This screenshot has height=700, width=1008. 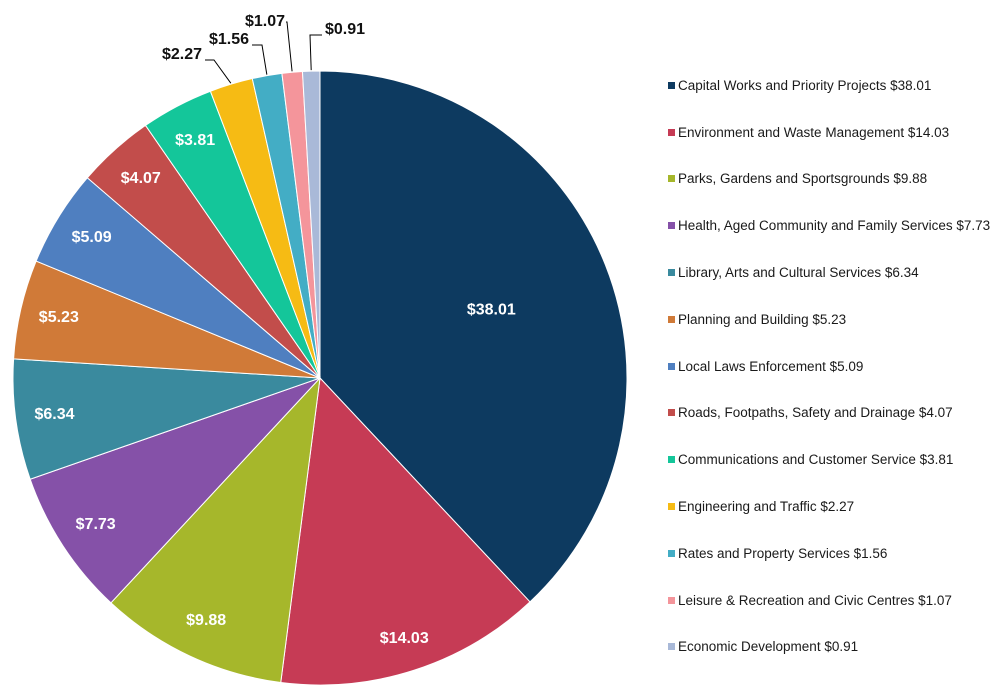 I want to click on legend-label: Planning and Building $5.23, so click(x=762, y=319).